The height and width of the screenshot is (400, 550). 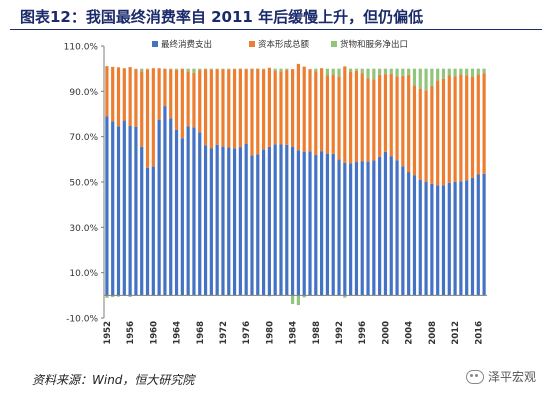 I want to click on bar-net-export-2003, so click(x=403, y=72).